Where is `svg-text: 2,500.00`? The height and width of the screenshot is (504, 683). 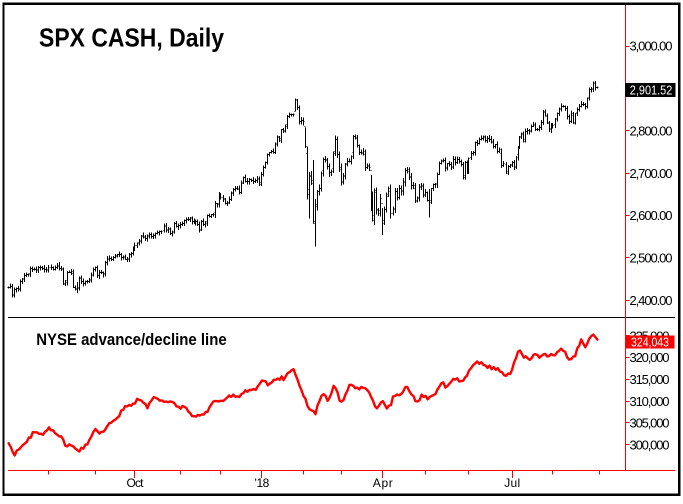
svg-text: 2,500.00 is located at coordinates (651, 257).